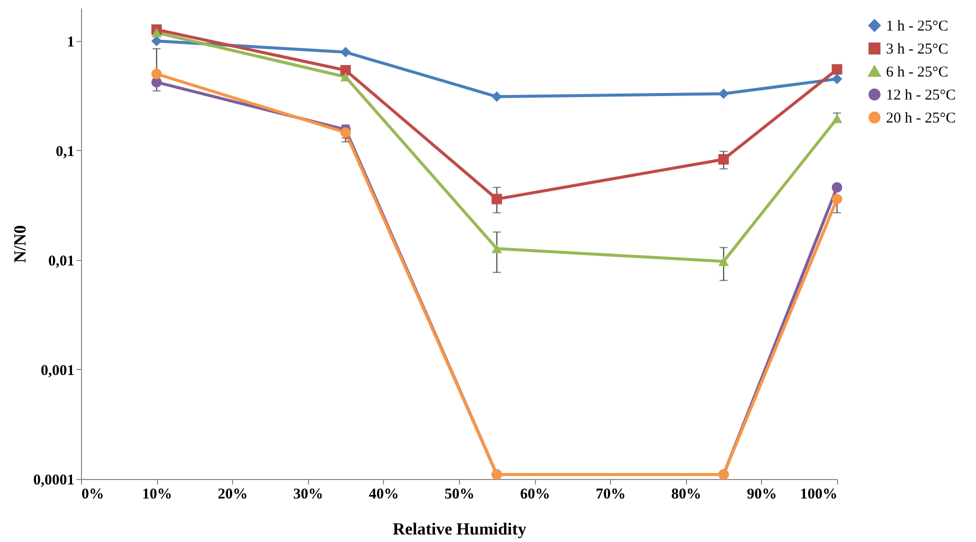 The width and height of the screenshot is (976, 542). What do you see at coordinates (917, 72) in the screenshot?
I see `legend-label: 6 h - 25°C` at bounding box center [917, 72].